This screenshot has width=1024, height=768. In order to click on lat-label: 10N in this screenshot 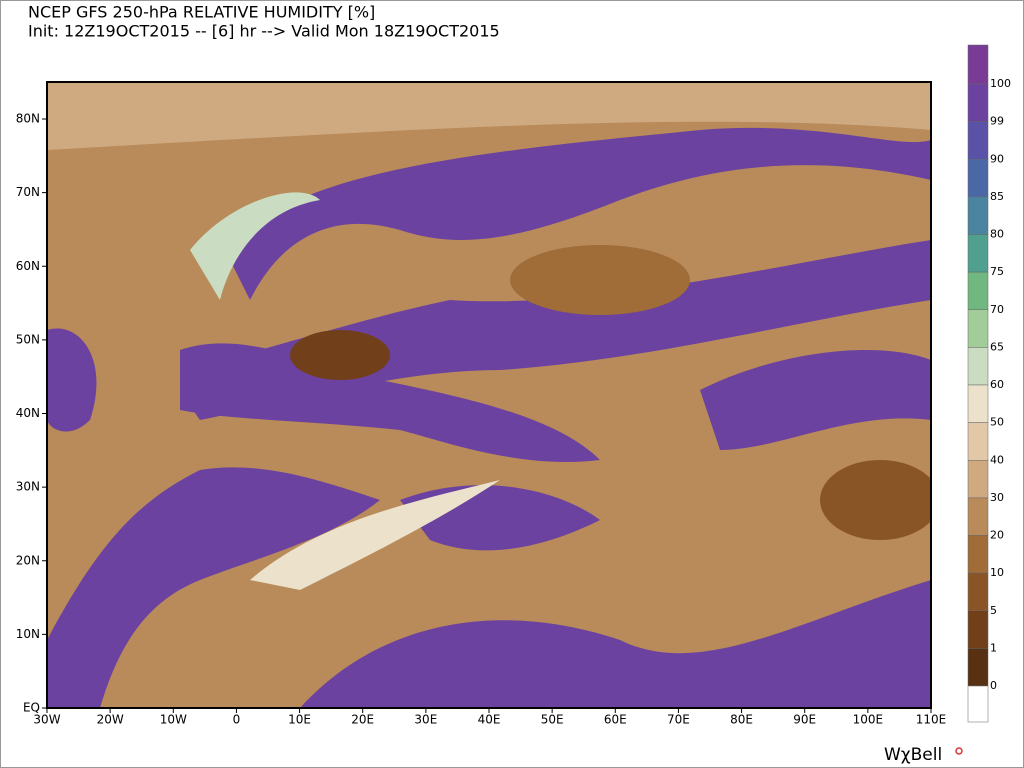, I will do `click(28, 634)`.